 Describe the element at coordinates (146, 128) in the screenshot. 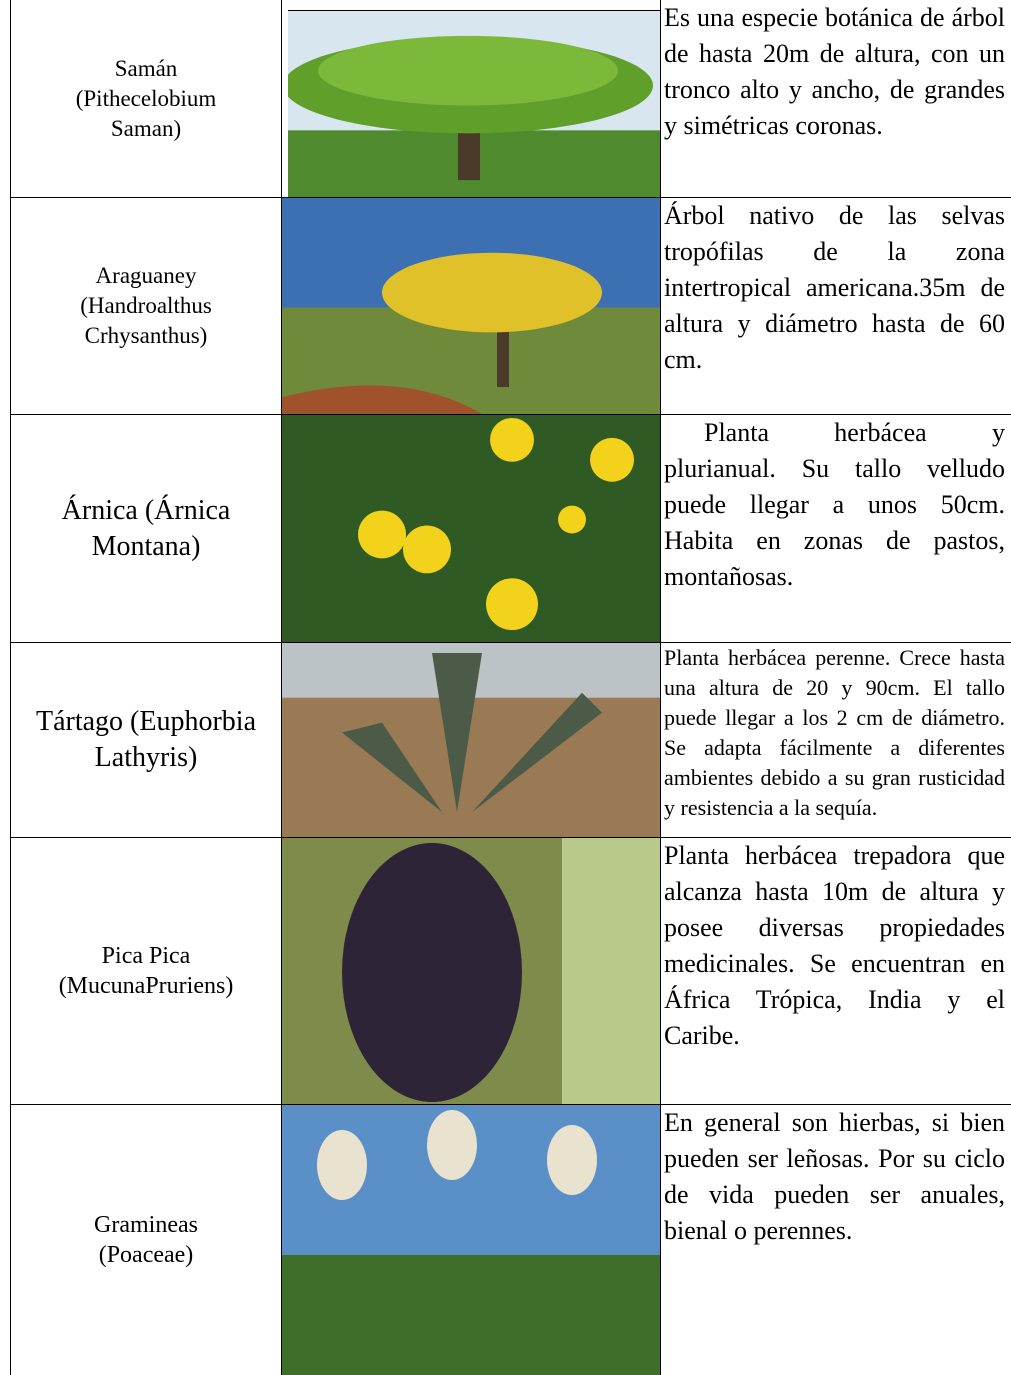

I see `name-line: Saman)` at that location.